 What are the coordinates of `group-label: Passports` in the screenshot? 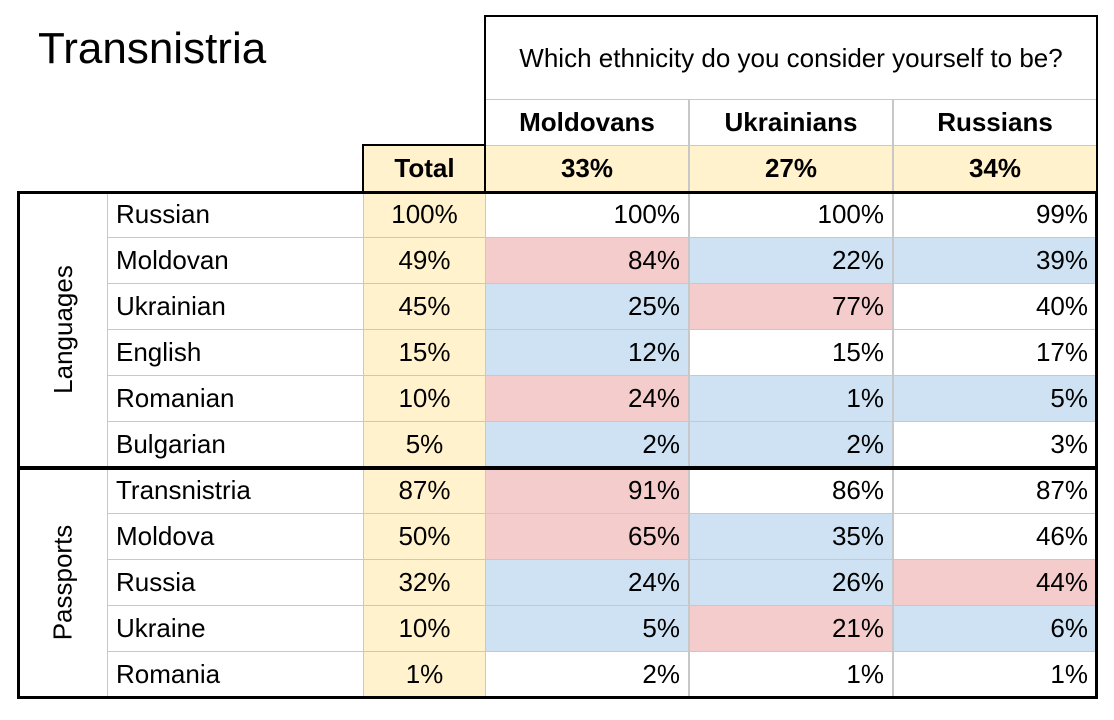 It's located at (62, 582).